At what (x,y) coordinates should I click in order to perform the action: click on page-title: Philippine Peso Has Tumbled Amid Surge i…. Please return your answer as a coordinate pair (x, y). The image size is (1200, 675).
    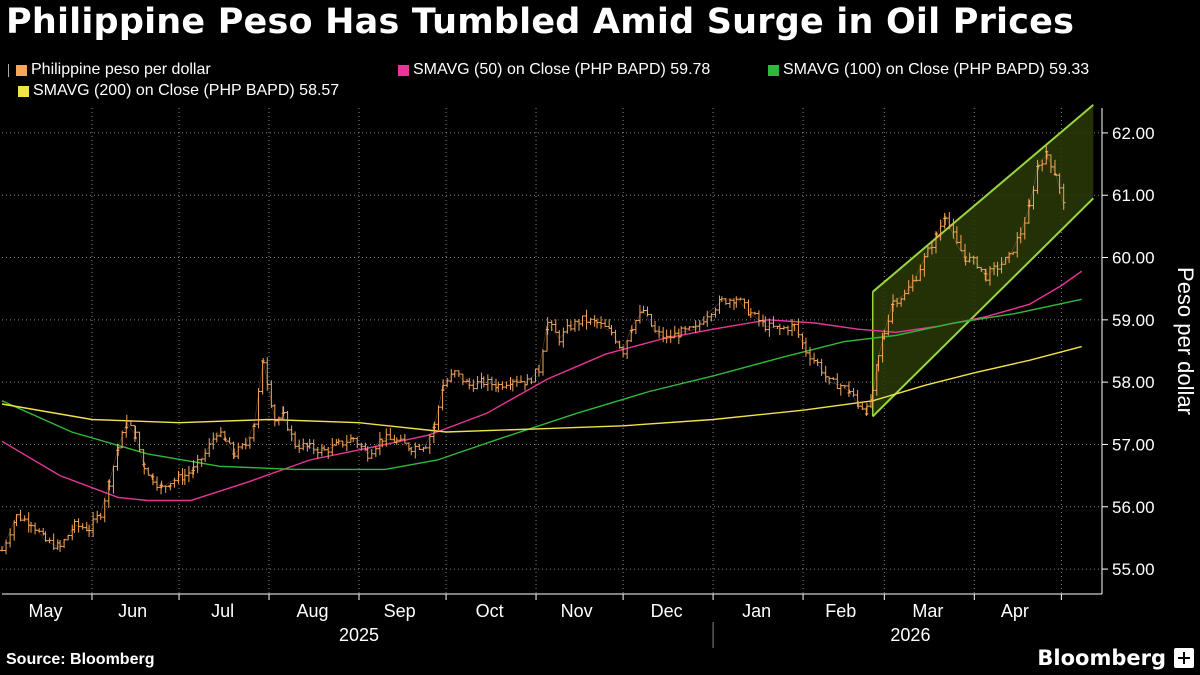
    Looking at the image, I should click on (540, 22).